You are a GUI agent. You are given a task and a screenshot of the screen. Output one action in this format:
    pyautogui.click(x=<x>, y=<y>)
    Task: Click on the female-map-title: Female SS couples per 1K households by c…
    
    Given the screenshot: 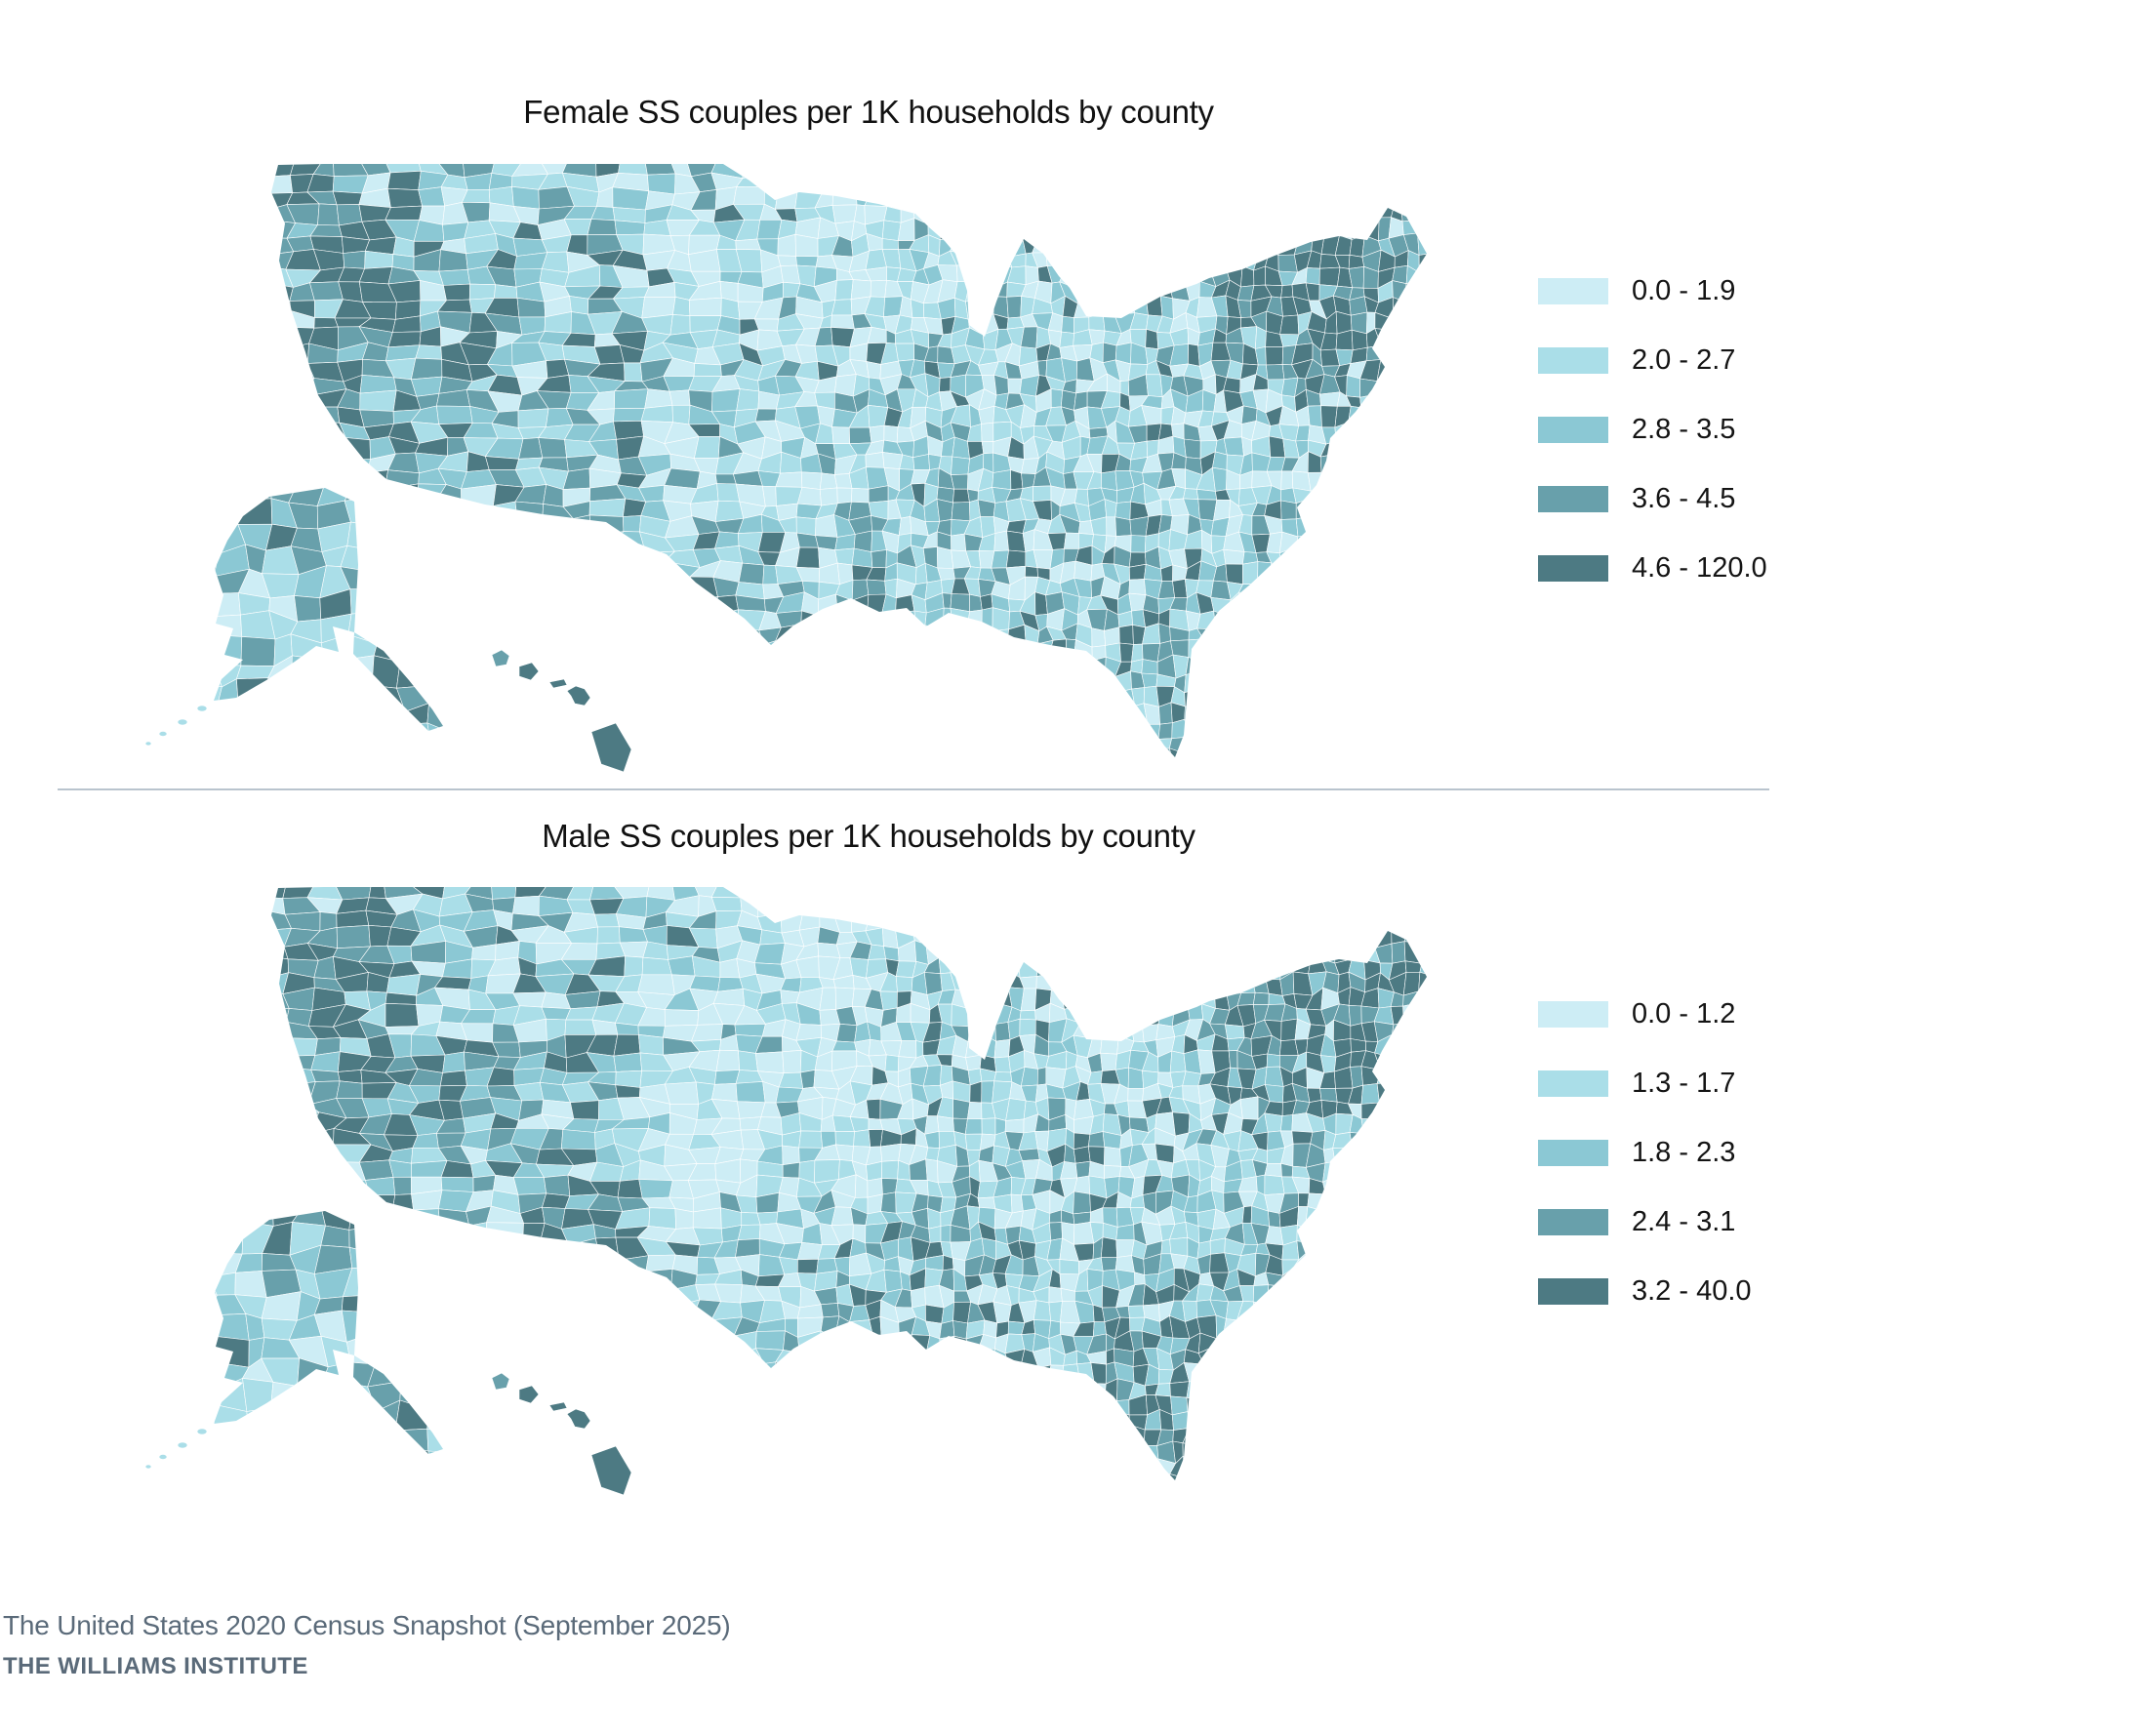 What is the action you would take?
    pyautogui.click(x=868, y=112)
    